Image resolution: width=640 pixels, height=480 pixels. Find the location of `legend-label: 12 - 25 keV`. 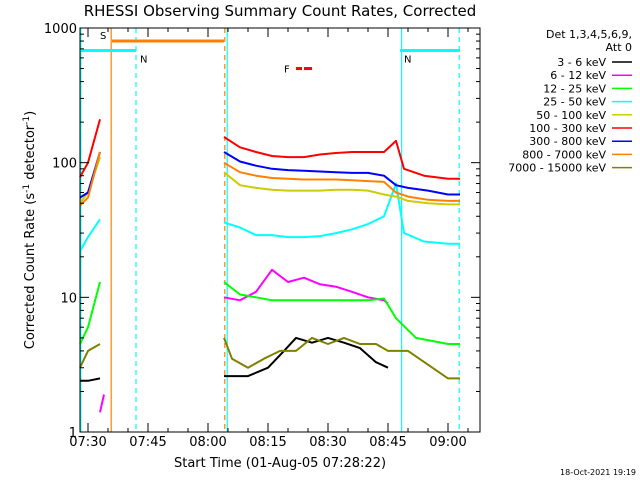

legend-label: 12 - 25 keV is located at coordinates (574, 88).